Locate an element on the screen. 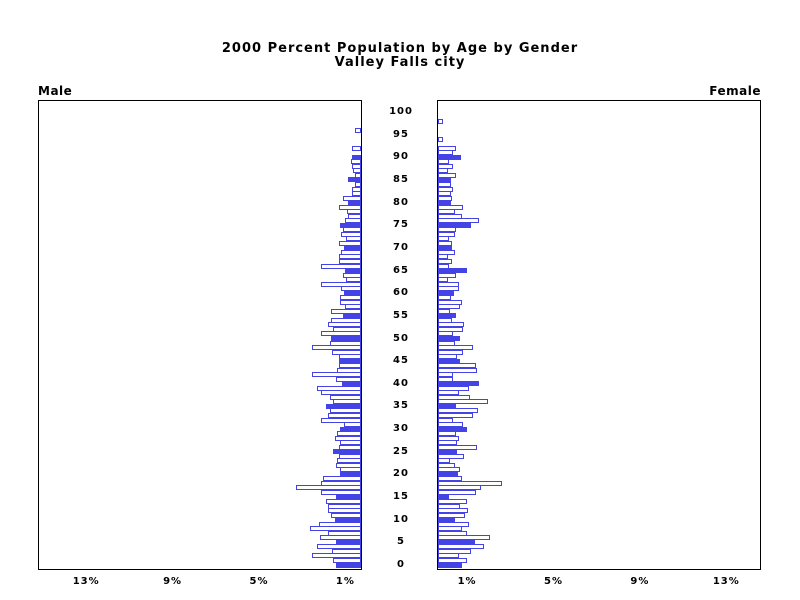 This screenshot has height=600, width=800. age-tick-label-45: 45 is located at coordinates (401, 361).